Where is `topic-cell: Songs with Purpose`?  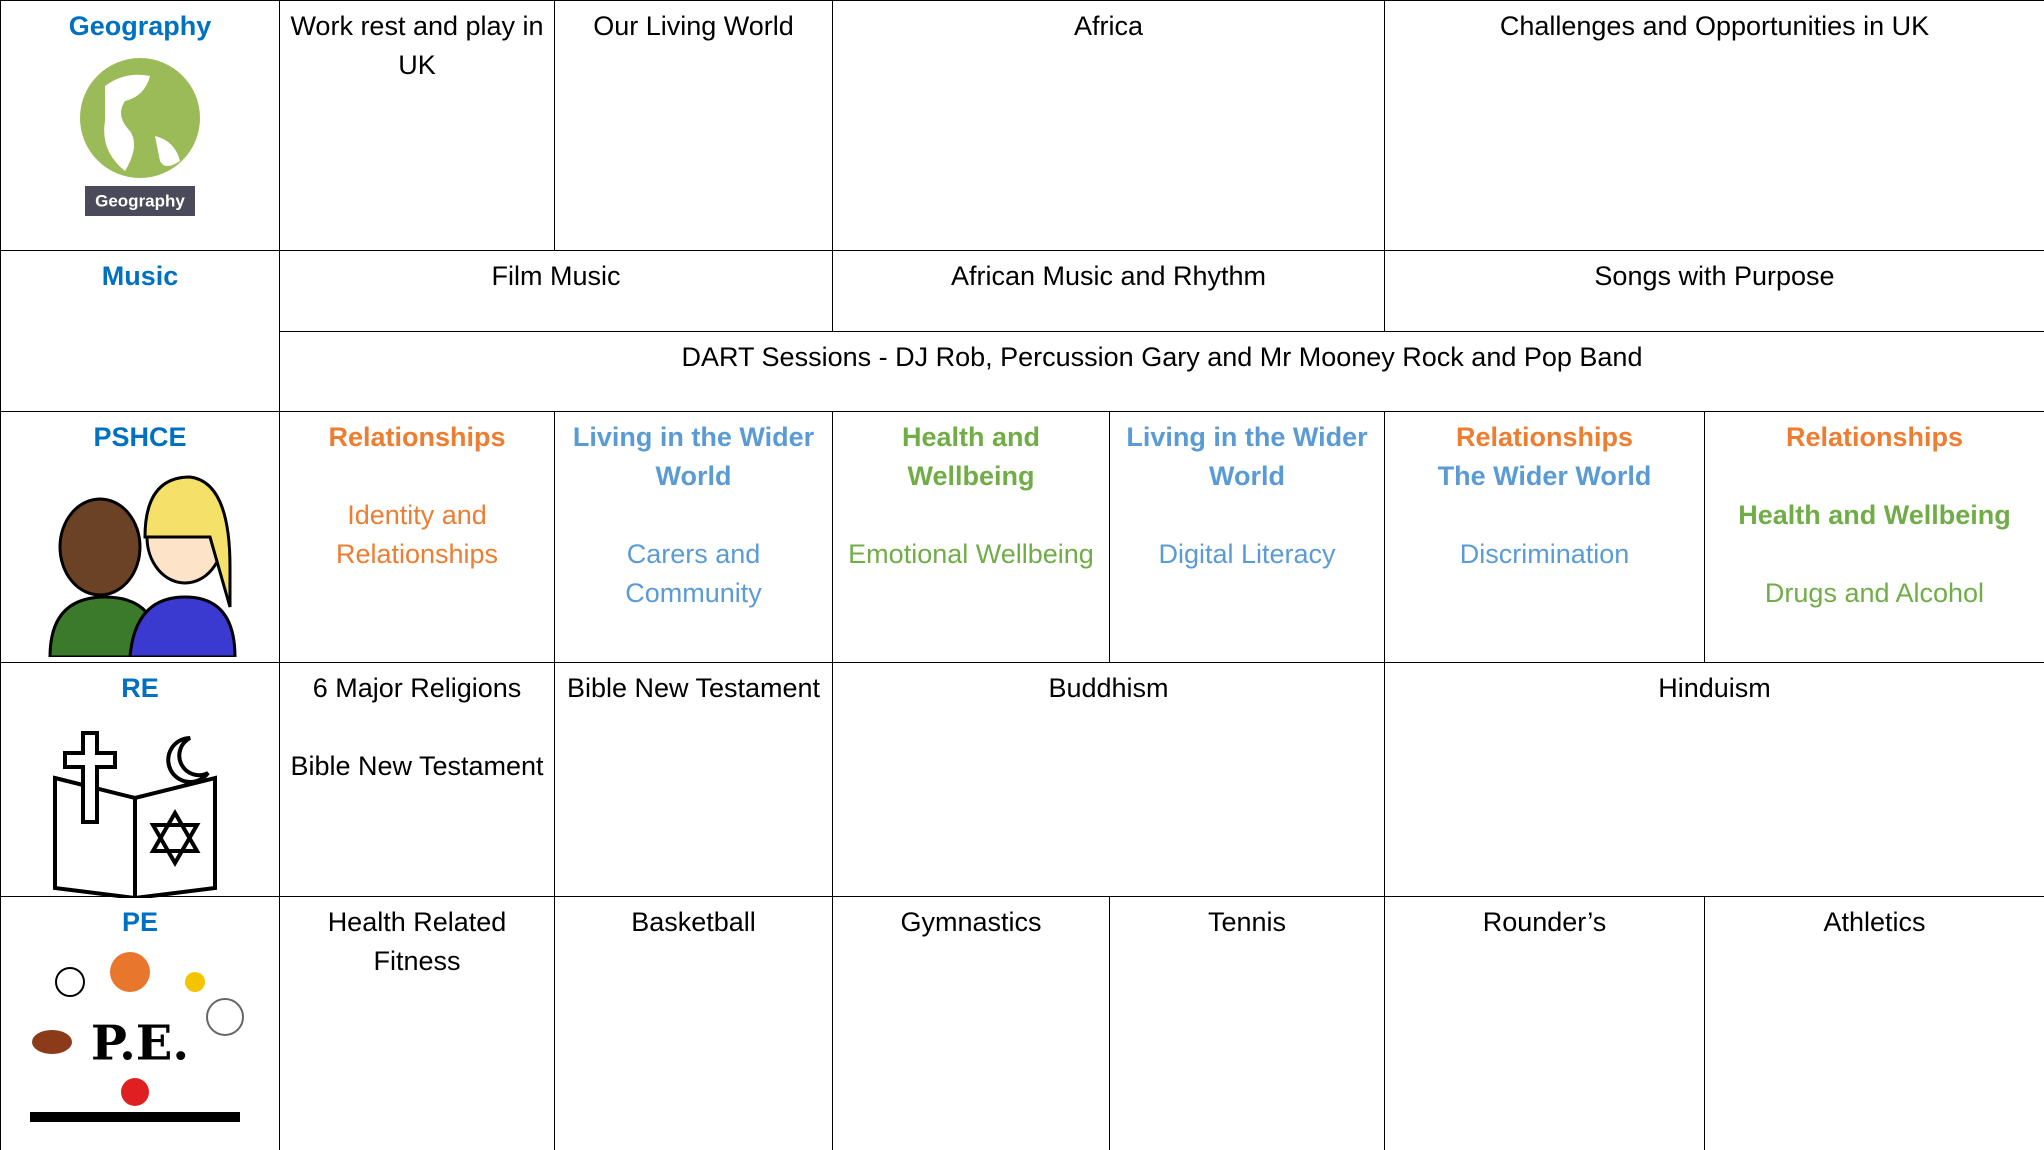 topic-cell: Songs with Purpose is located at coordinates (1714, 291).